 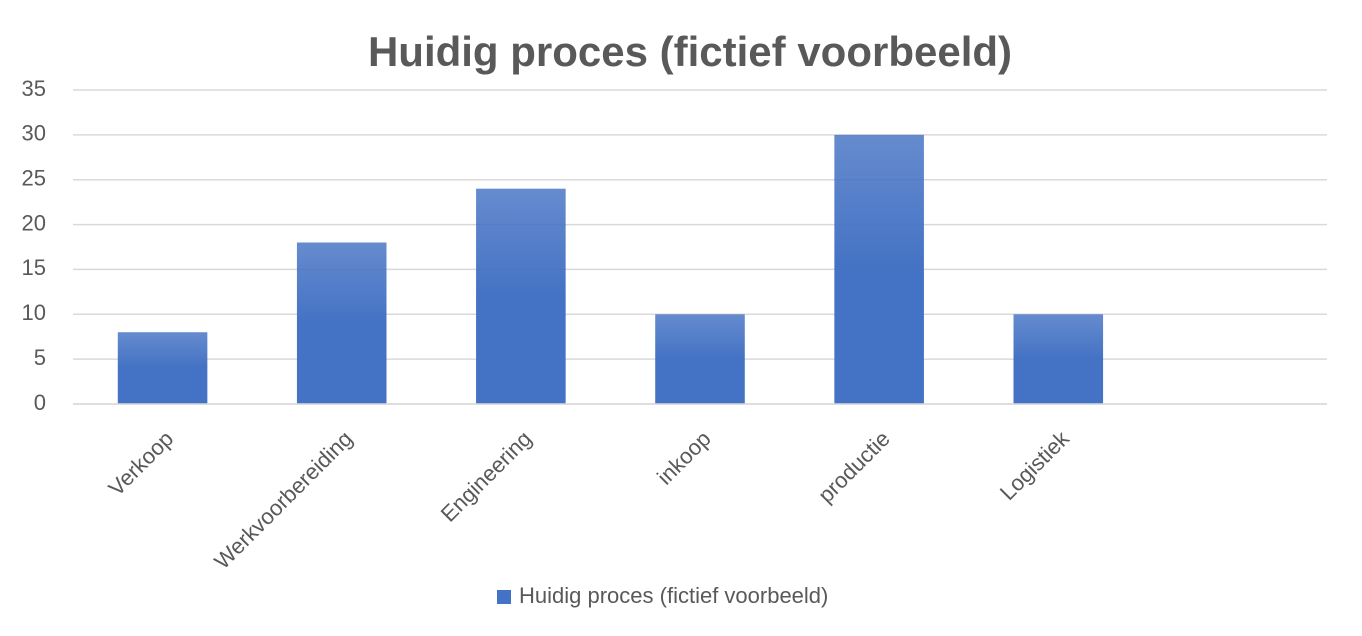 What do you see at coordinates (40, 402) in the screenshot?
I see `y-tick-label: 0` at bounding box center [40, 402].